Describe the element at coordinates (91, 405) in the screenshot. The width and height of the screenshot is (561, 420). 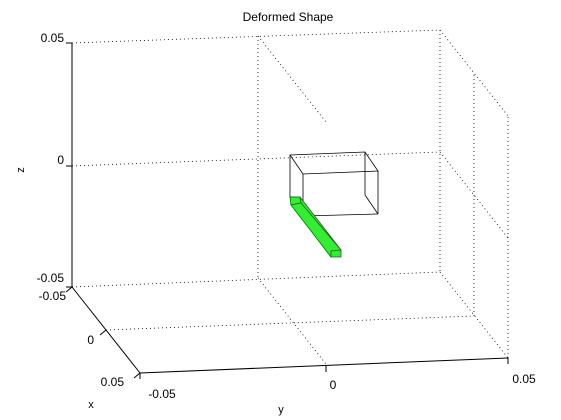
I see `x-axis-label: x` at that location.